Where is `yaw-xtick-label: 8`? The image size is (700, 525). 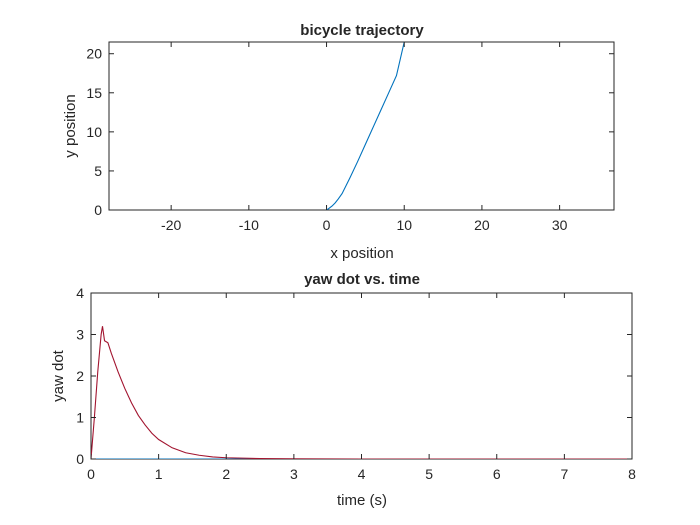 yaw-xtick-label: 8 is located at coordinates (632, 474).